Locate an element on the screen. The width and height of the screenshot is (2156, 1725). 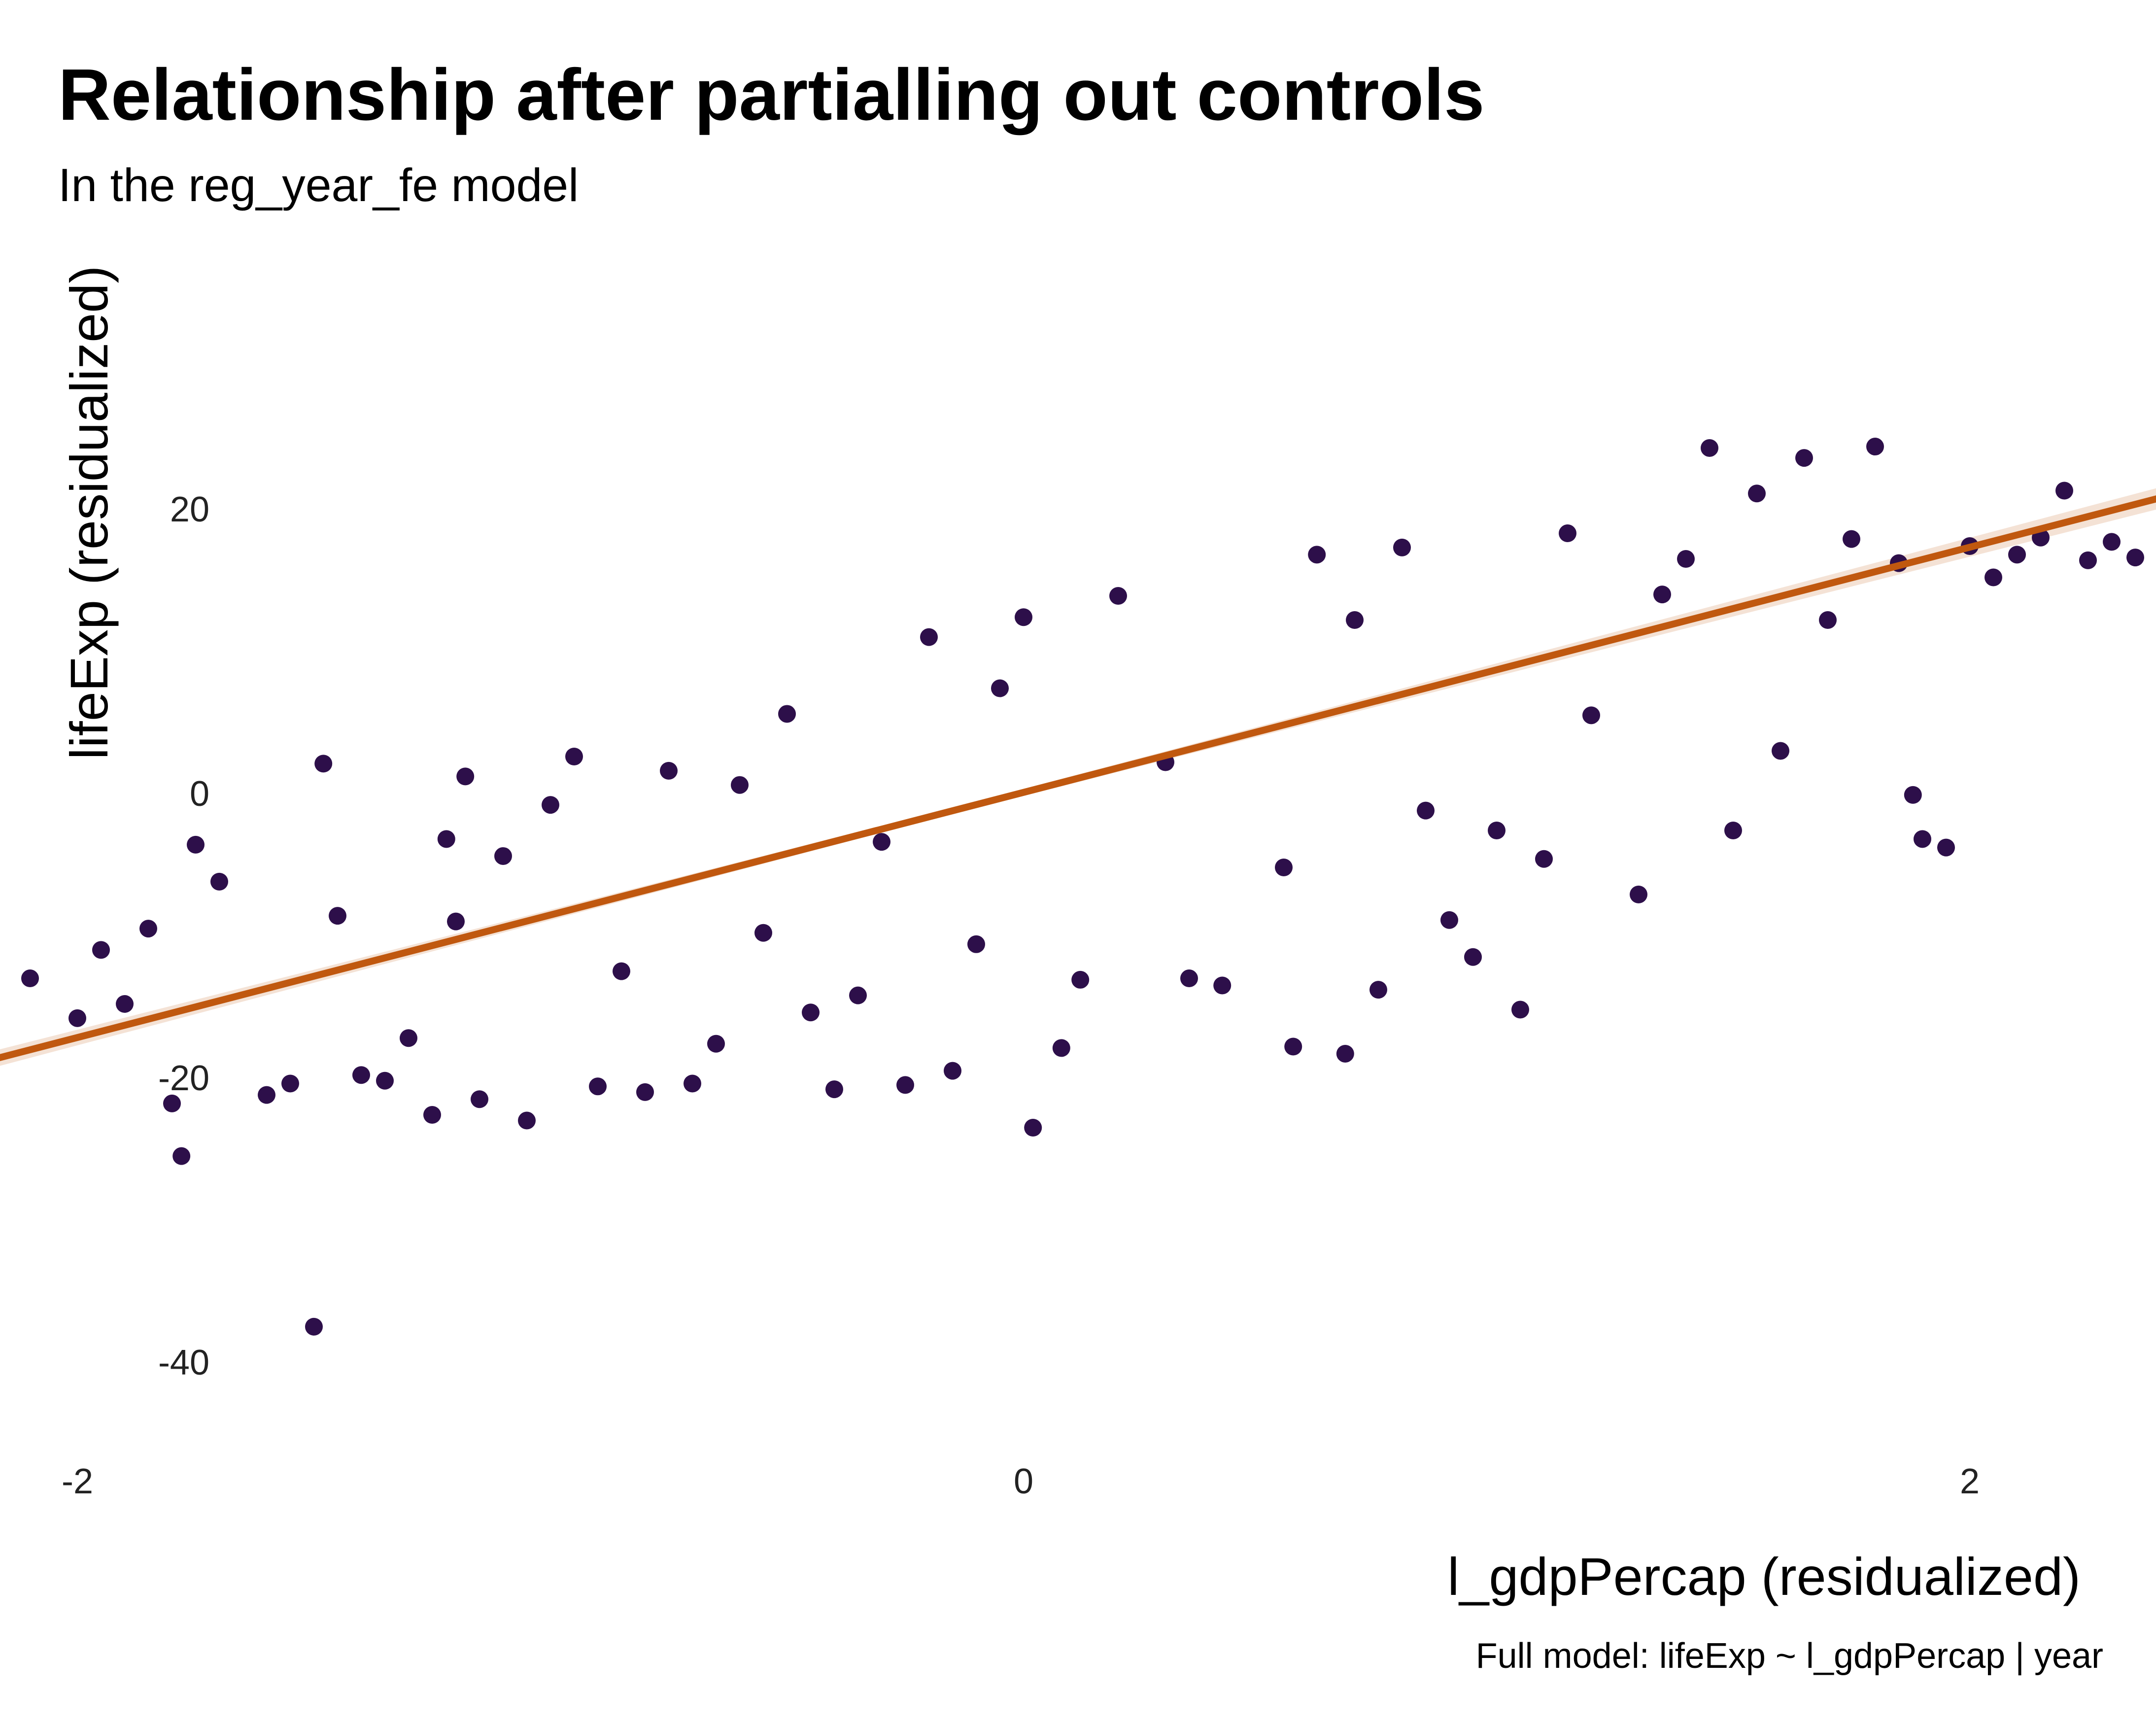
x-tick-label: 2 is located at coordinates (1970, 1482).